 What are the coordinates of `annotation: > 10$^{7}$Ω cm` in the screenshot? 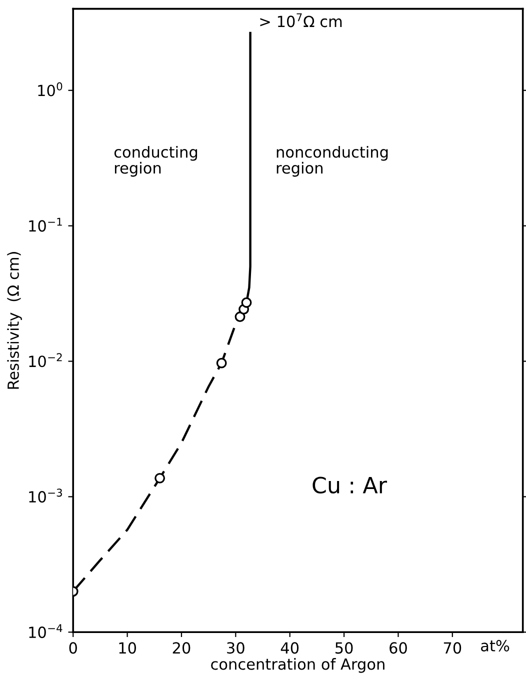 It's located at (301, 20).